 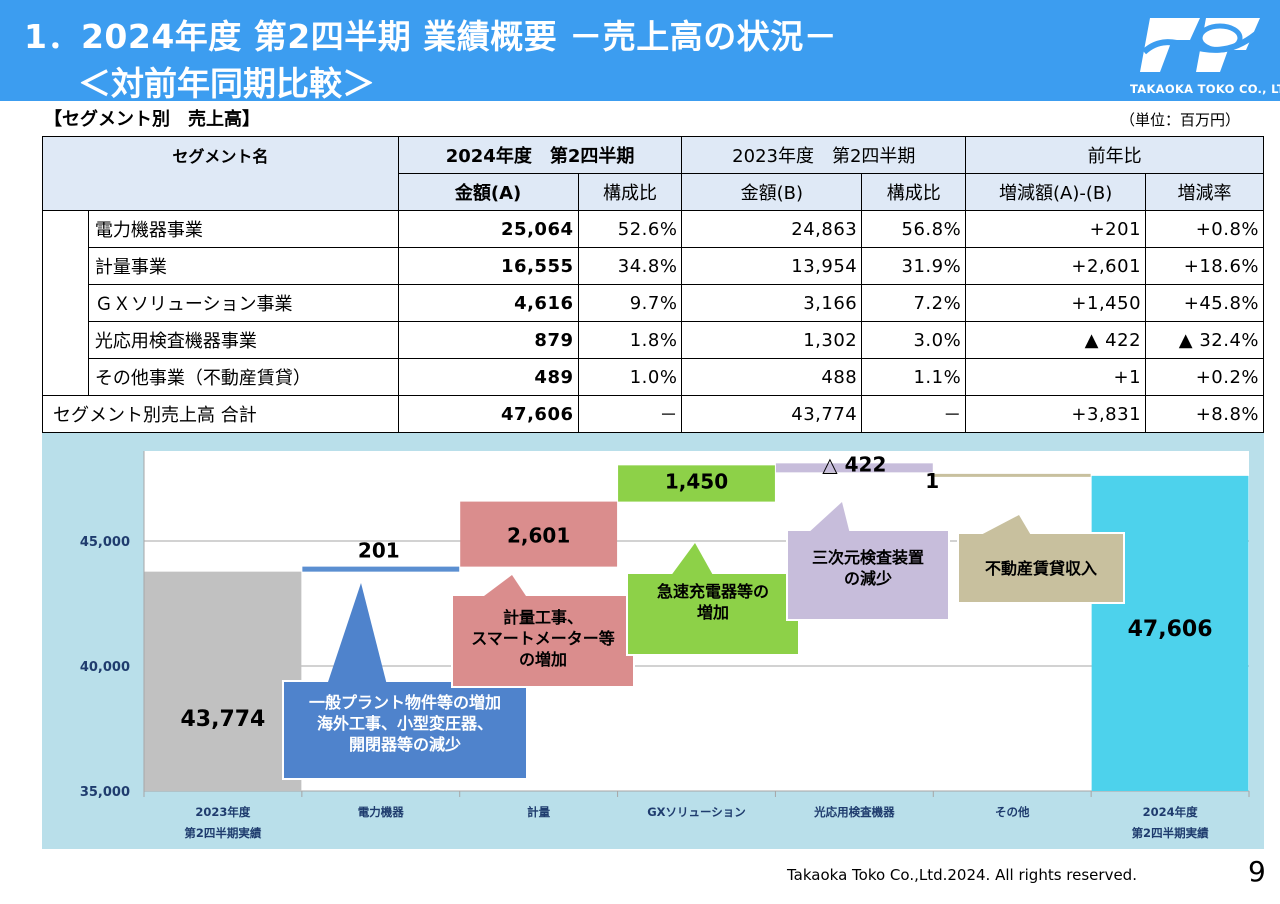 I want to click on page-title: 1．2024年度 第2四半期 業績概要 －売上高の状況－, so click(x=431, y=36).